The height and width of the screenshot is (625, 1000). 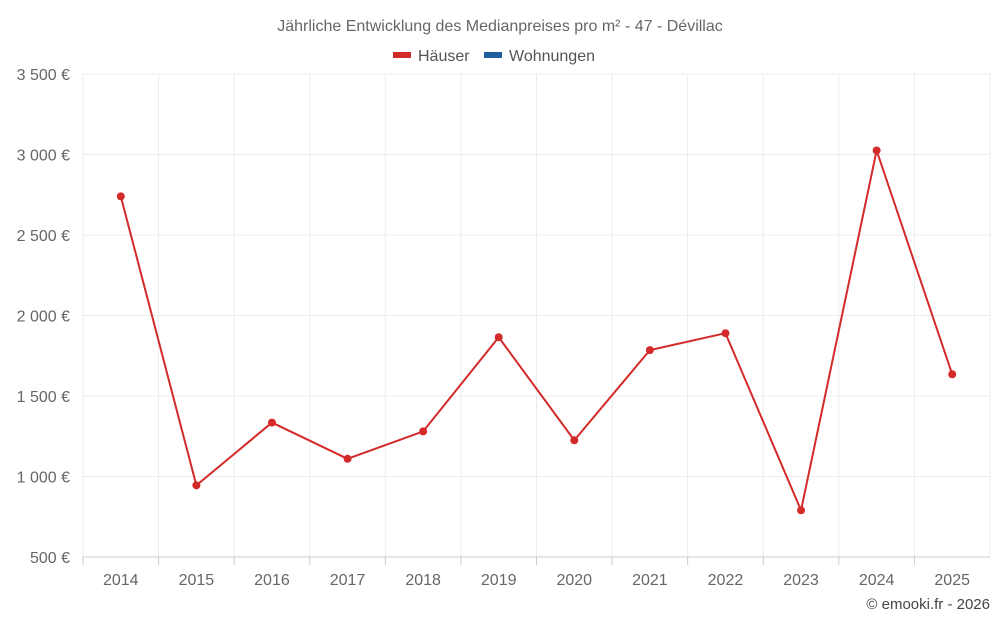 What do you see at coordinates (43, 397) in the screenshot?
I see `y-tick-label: 1 500 €` at bounding box center [43, 397].